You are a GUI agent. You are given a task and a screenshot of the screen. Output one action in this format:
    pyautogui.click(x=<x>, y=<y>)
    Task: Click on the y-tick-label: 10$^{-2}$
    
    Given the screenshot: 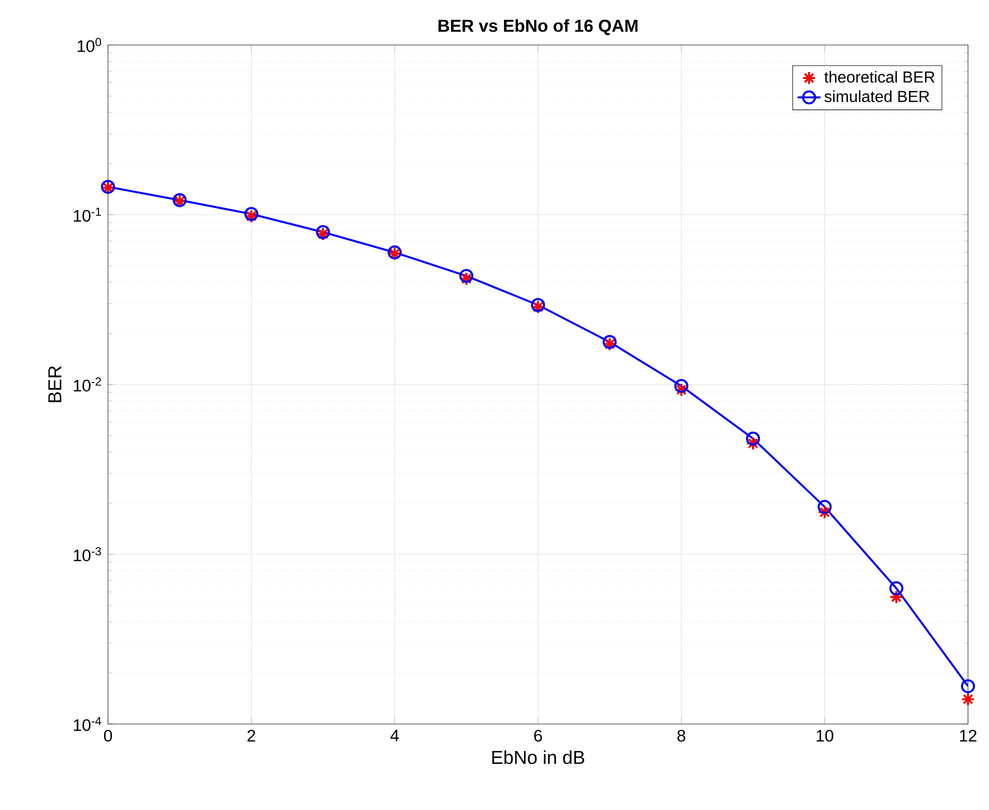 What is the action you would take?
    pyautogui.click(x=87, y=384)
    